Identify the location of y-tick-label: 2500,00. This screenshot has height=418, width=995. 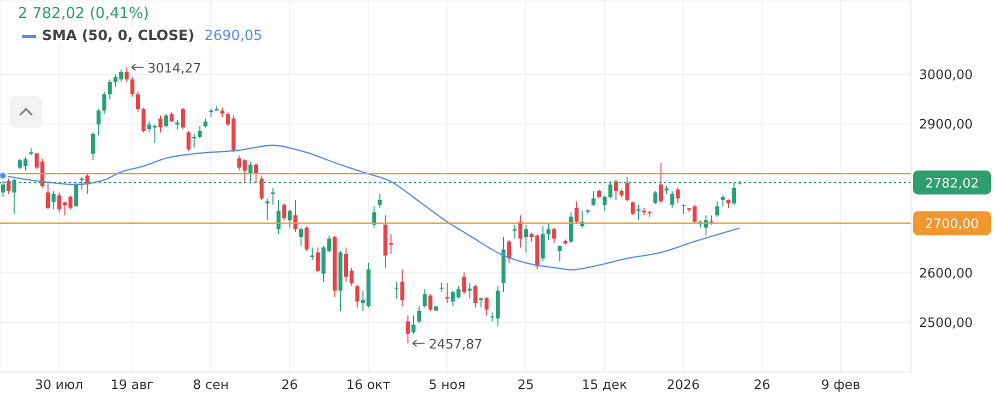
(946, 324).